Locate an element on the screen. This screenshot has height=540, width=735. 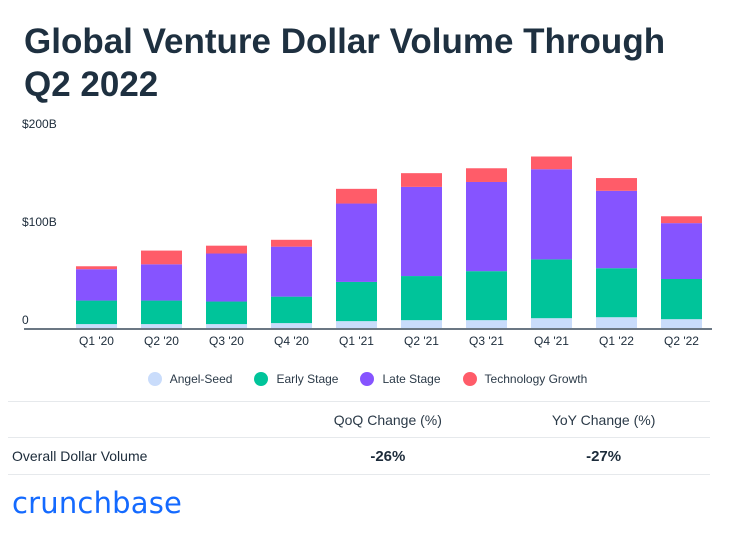
legend-item: Late Stage is located at coordinates (400, 379).